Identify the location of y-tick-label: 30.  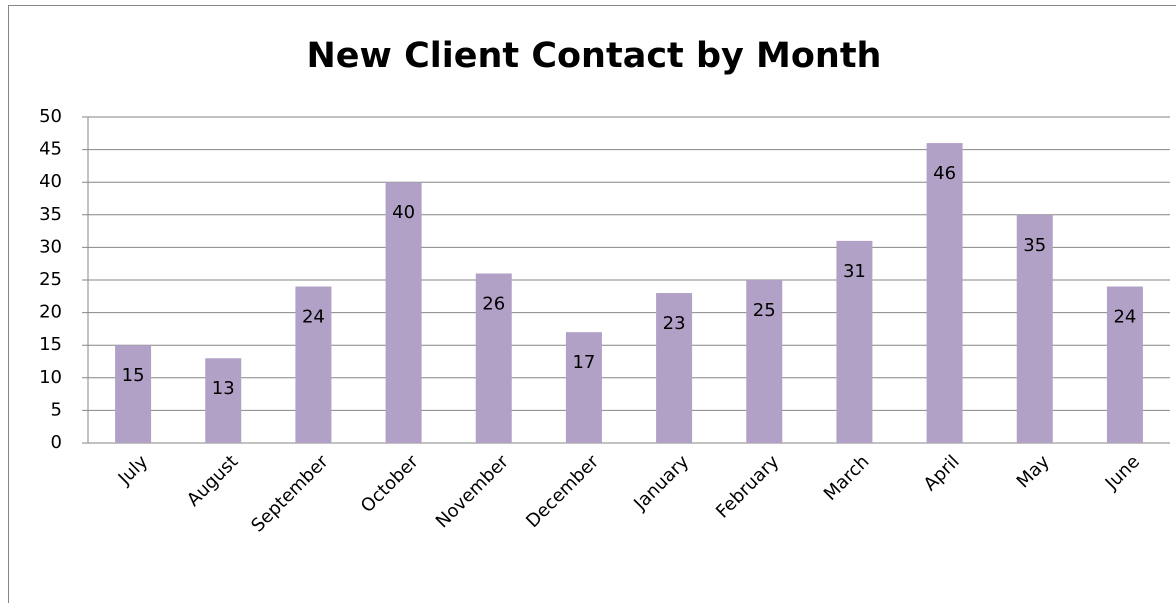
(50, 246).